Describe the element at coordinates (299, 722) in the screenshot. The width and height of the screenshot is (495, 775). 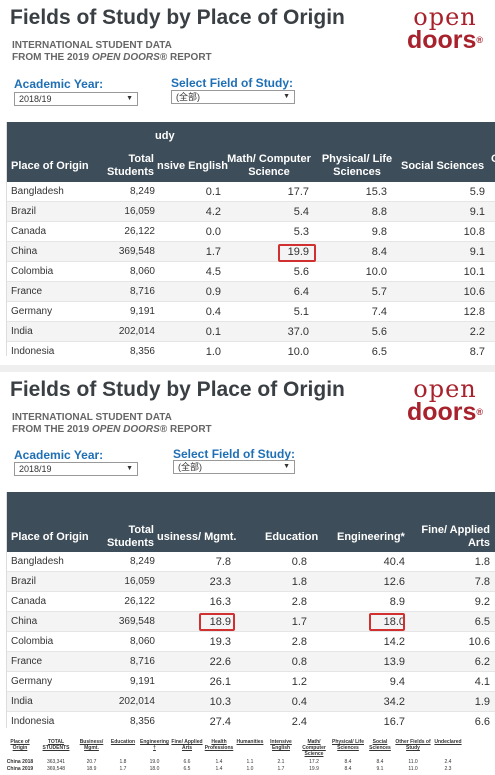
I see `cell-value: 2.4` at that location.